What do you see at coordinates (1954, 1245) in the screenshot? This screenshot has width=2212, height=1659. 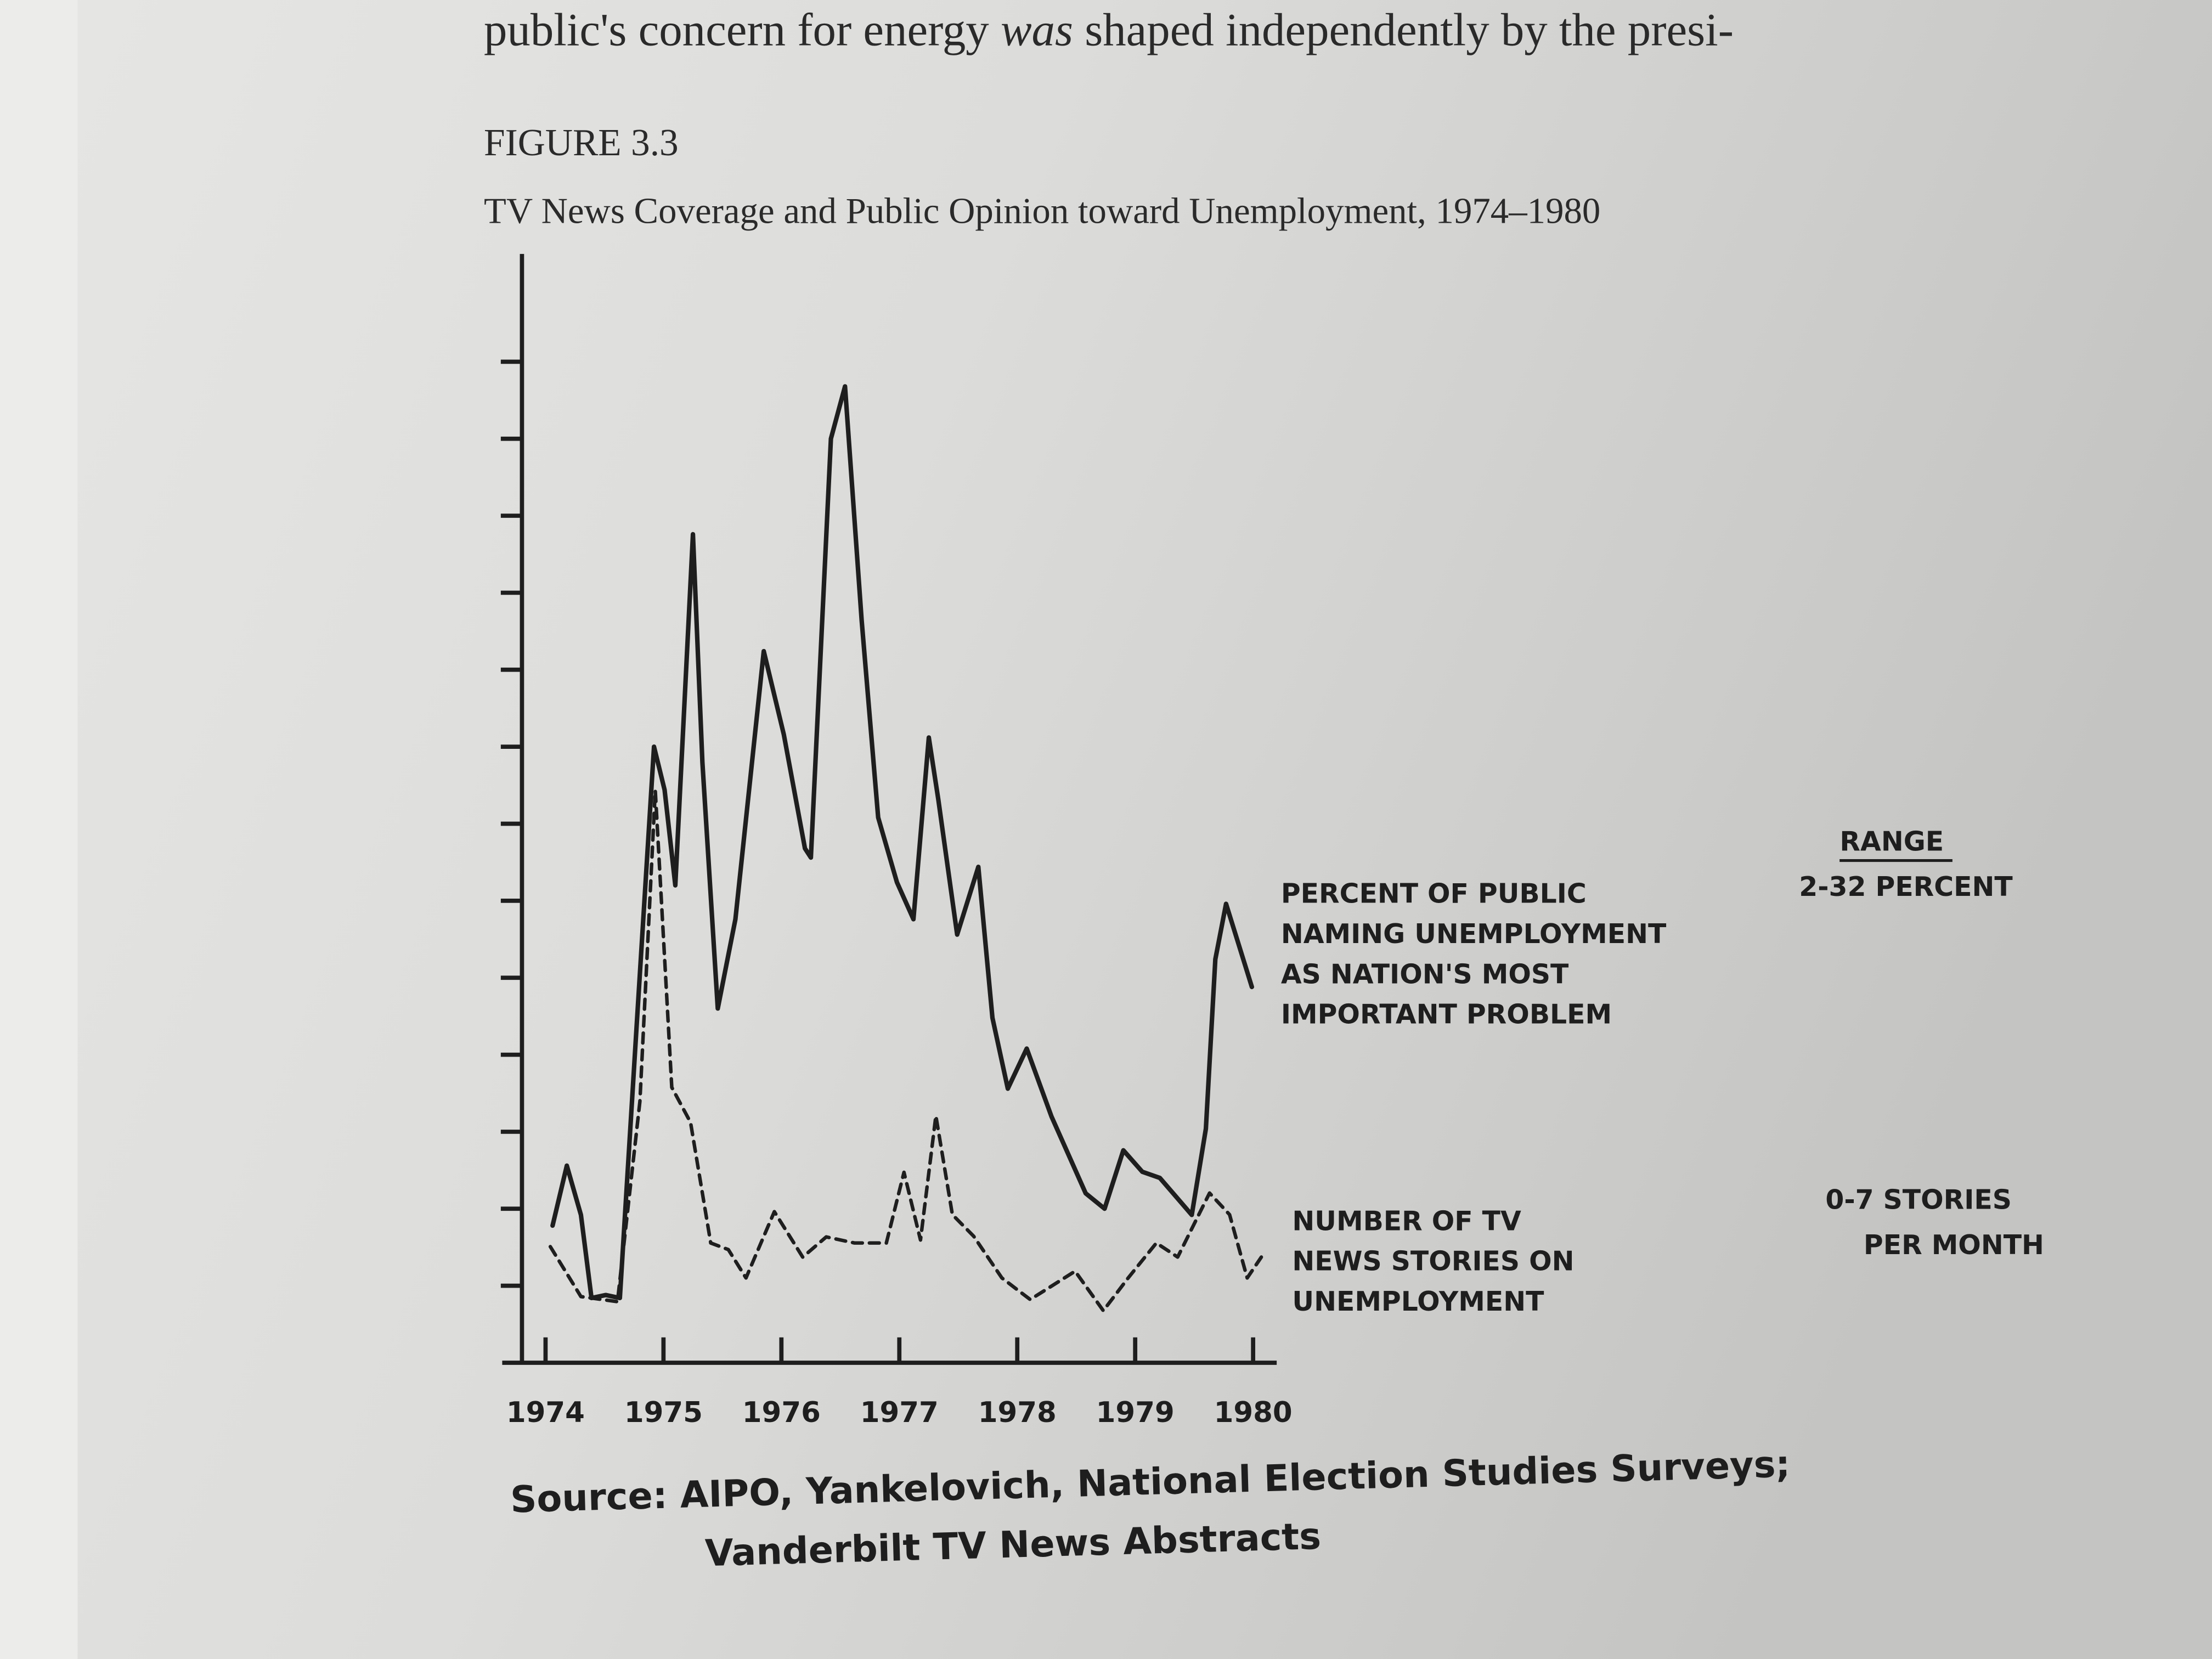 I see `range-label: PER MONTH` at bounding box center [1954, 1245].